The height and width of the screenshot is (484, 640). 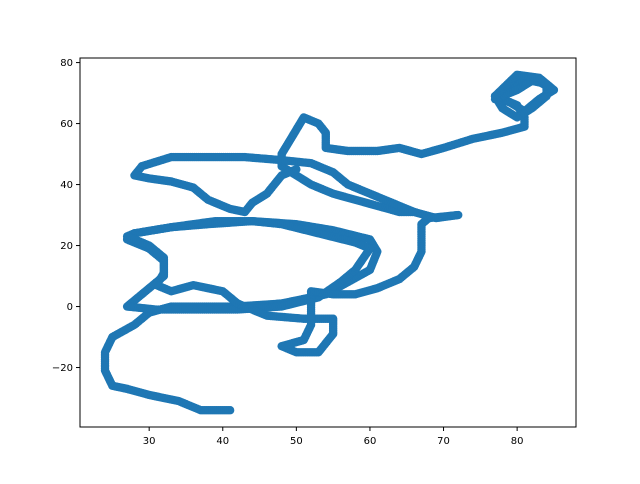 I want to click on x-axis: 30 40 50 60 70 80, so click(x=333, y=437).